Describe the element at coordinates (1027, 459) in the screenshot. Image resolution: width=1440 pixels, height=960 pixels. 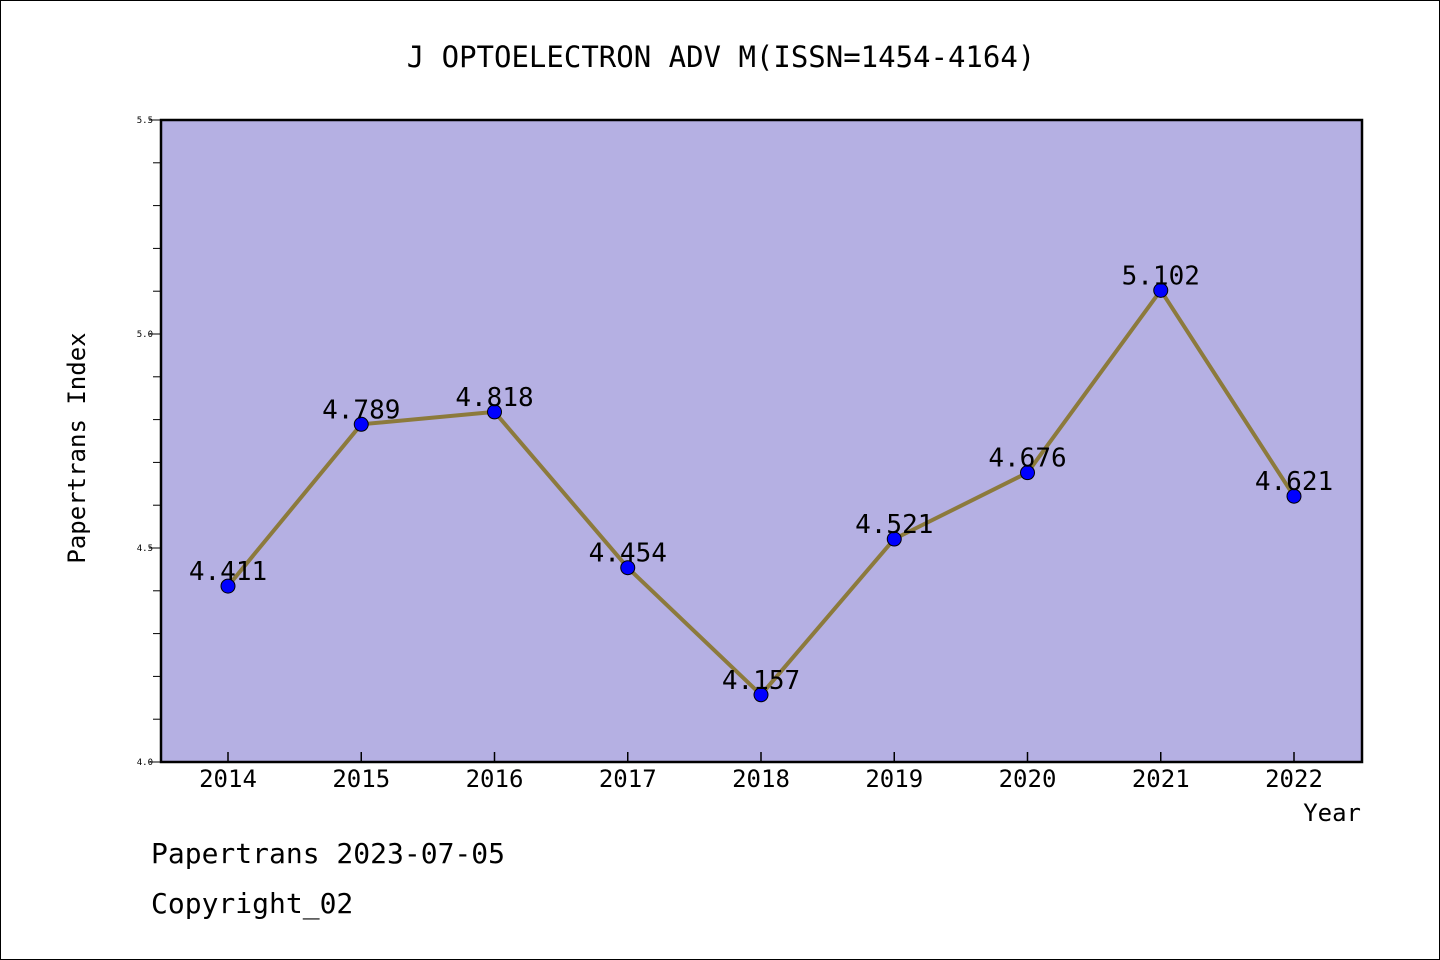
I see `data-label: 4.676` at that location.